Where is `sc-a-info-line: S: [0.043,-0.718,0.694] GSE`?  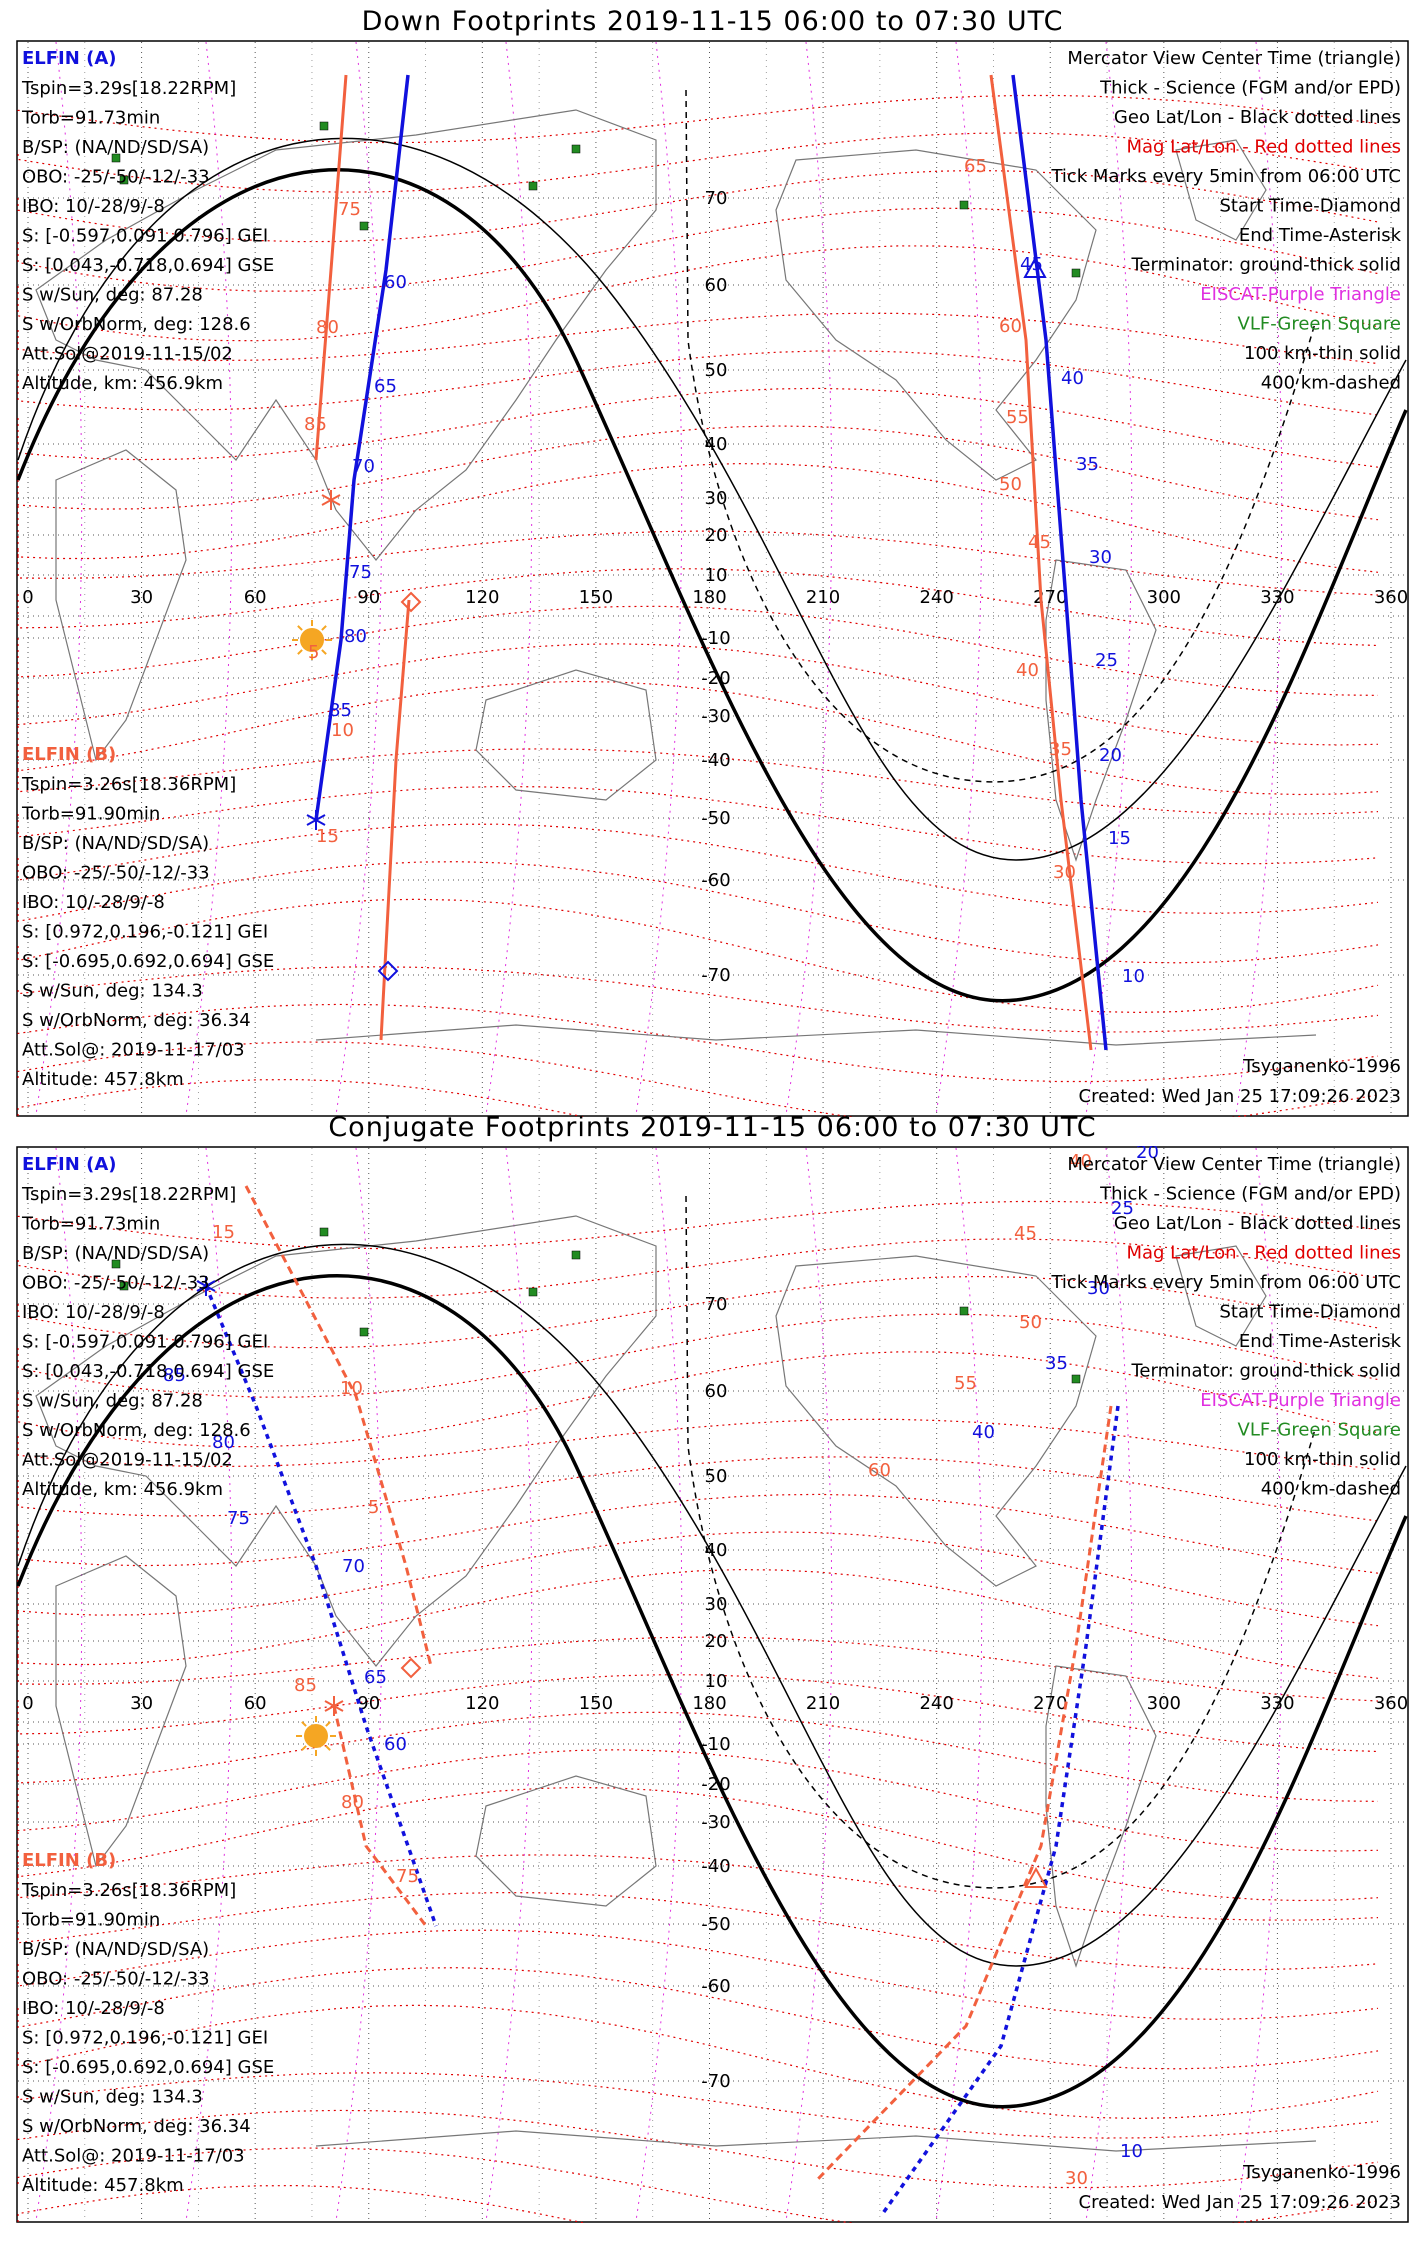
sc-a-info-line: S: [0.043,-0.718,0.694] GSE is located at coordinates (148, 1371).